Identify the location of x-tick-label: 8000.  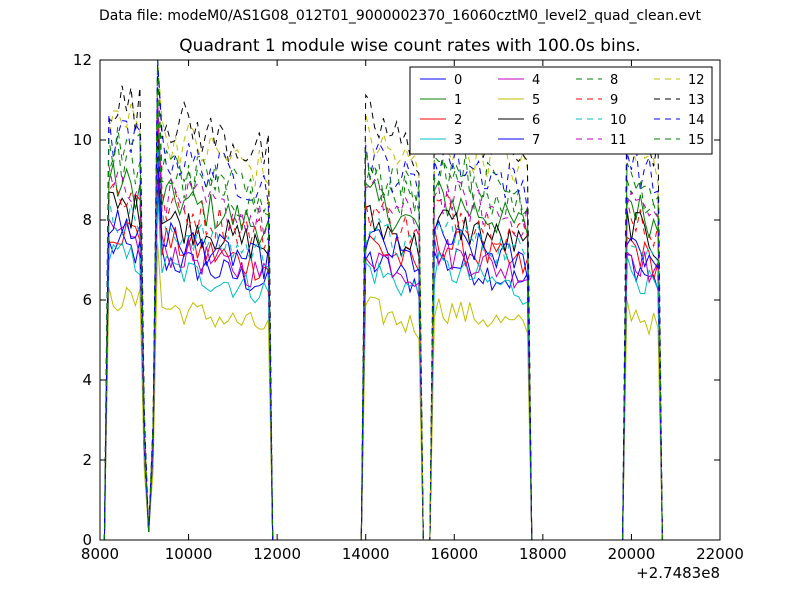
(100, 554).